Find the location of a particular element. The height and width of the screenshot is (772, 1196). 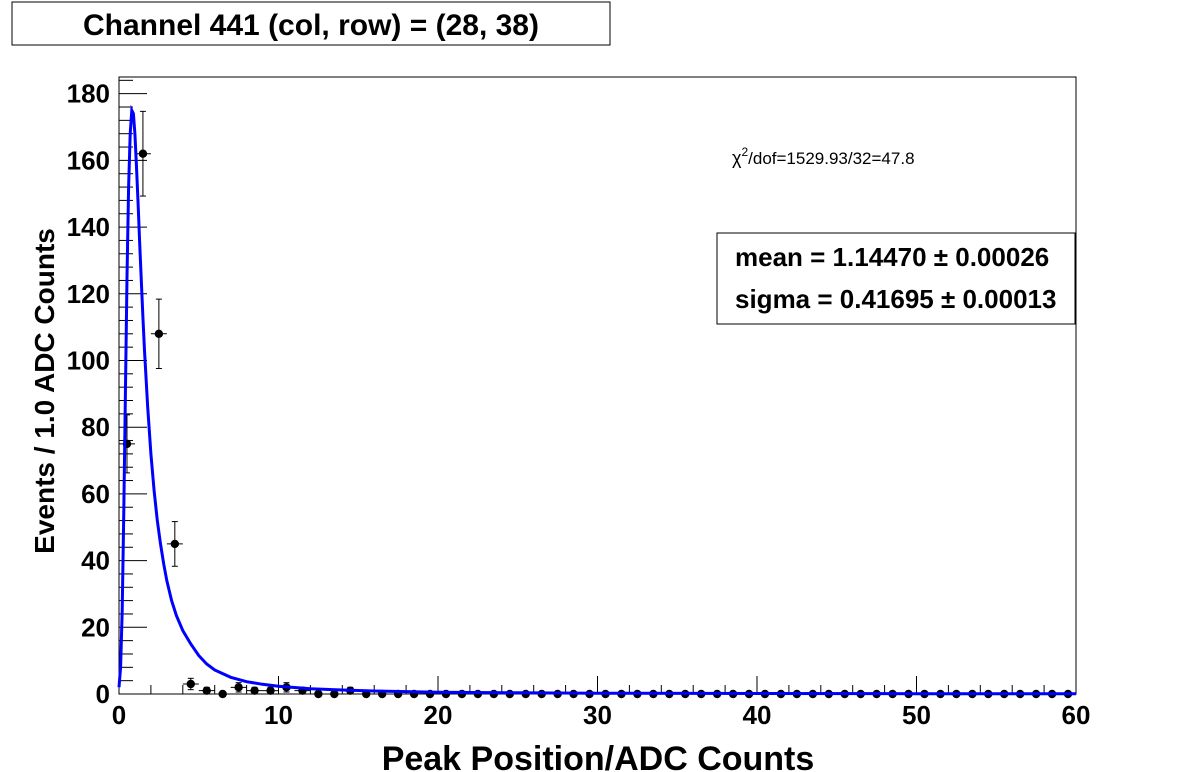

y-tick-label: 120 is located at coordinates (88, 294).